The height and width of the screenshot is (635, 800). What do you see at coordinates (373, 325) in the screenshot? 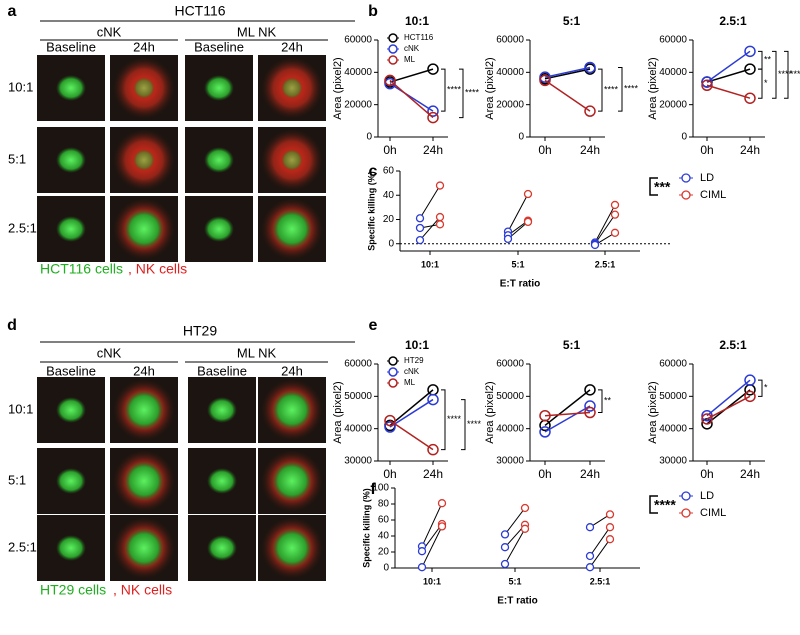
I see `panel-label: e` at bounding box center [373, 325].